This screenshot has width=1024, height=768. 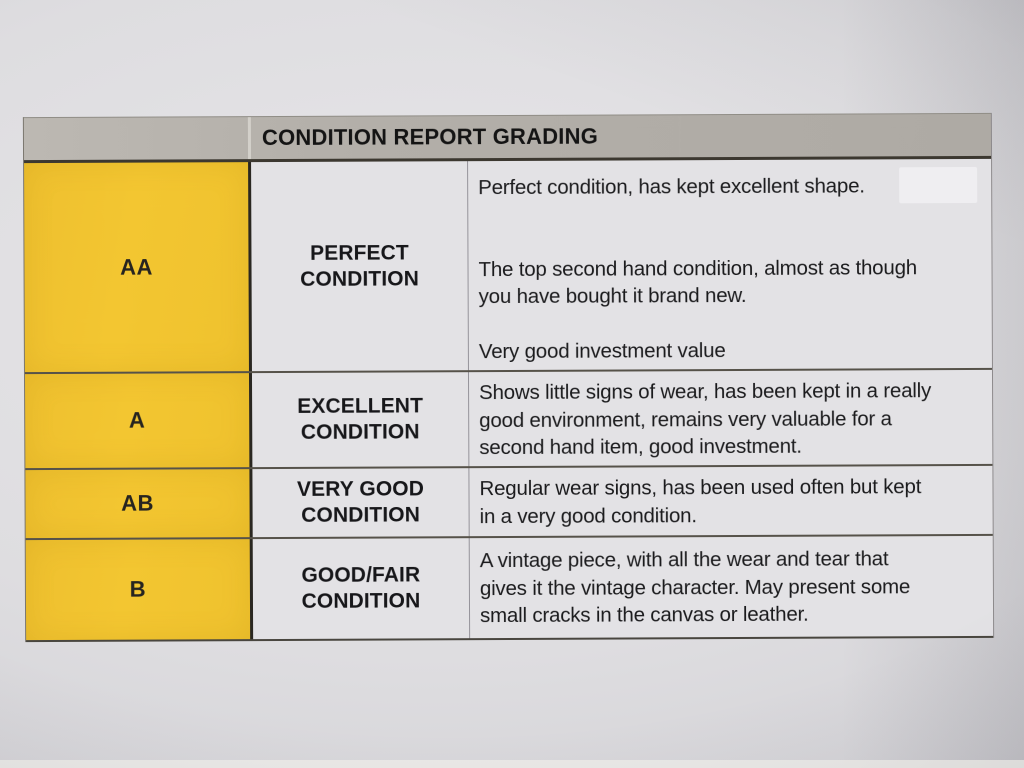 I want to click on condition-label: VERY GOOD CONDITION, so click(x=360, y=502).